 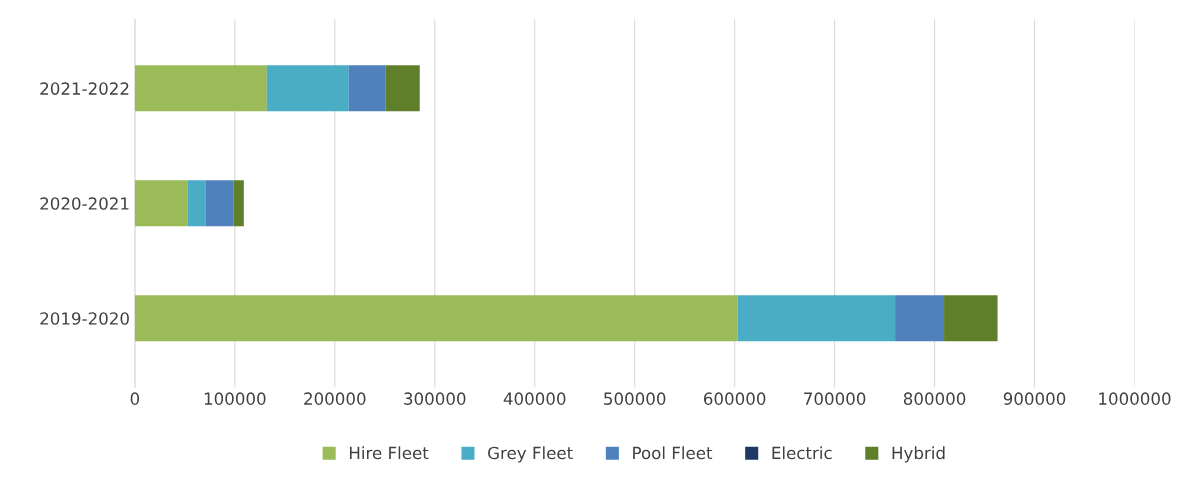 What do you see at coordinates (84, 203) in the screenshot?
I see `y-tick-label: 2020-2021` at bounding box center [84, 203].